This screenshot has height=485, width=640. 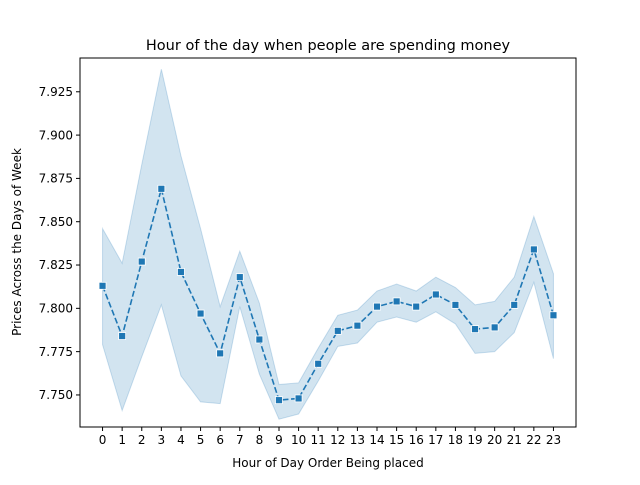 What do you see at coordinates (553, 440) in the screenshot?
I see `x-tick-label: 23` at bounding box center [553, 440].